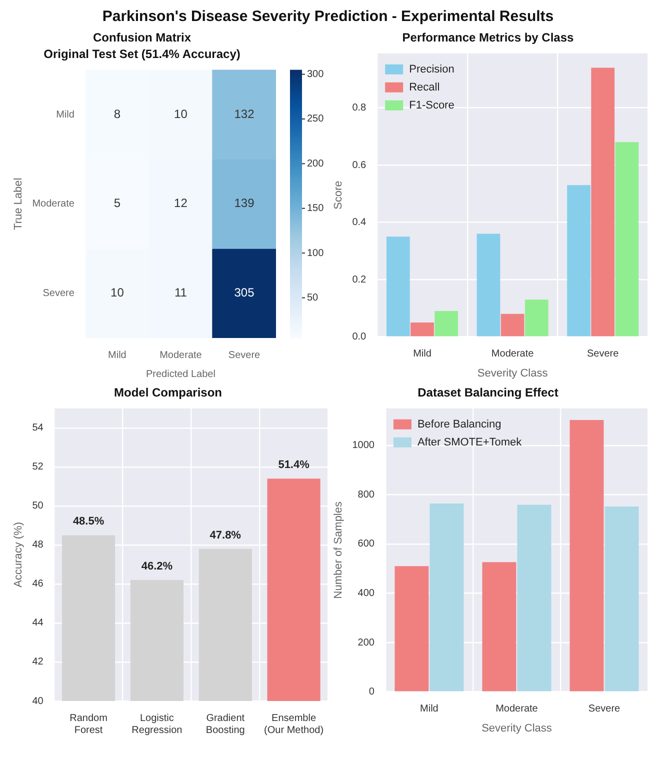  I want to click on data-label: 47.8%, so click(226, 535).